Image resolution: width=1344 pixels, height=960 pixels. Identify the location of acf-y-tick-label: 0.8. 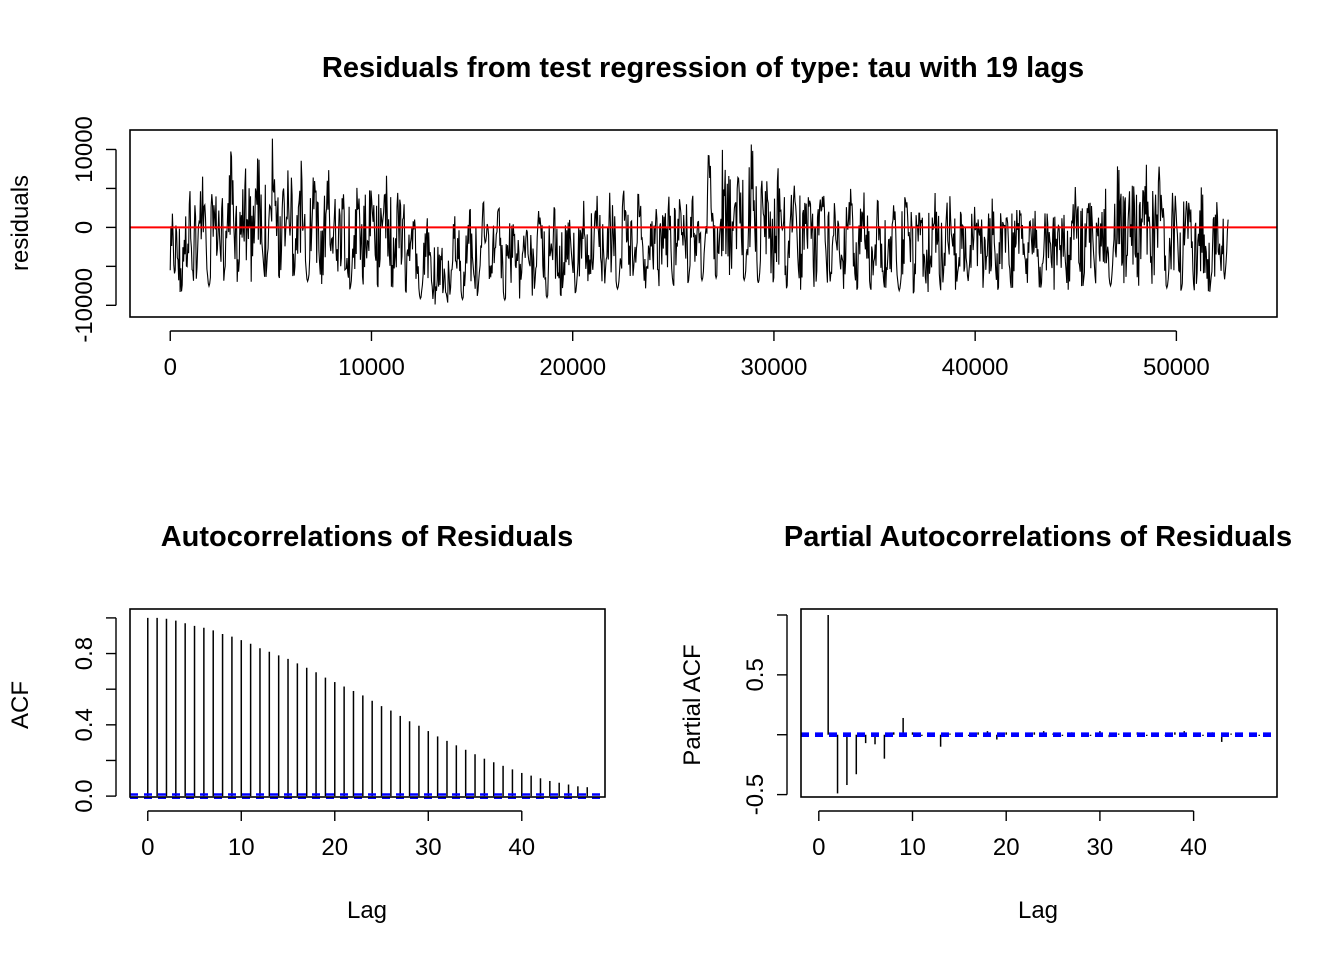
(84, 653).